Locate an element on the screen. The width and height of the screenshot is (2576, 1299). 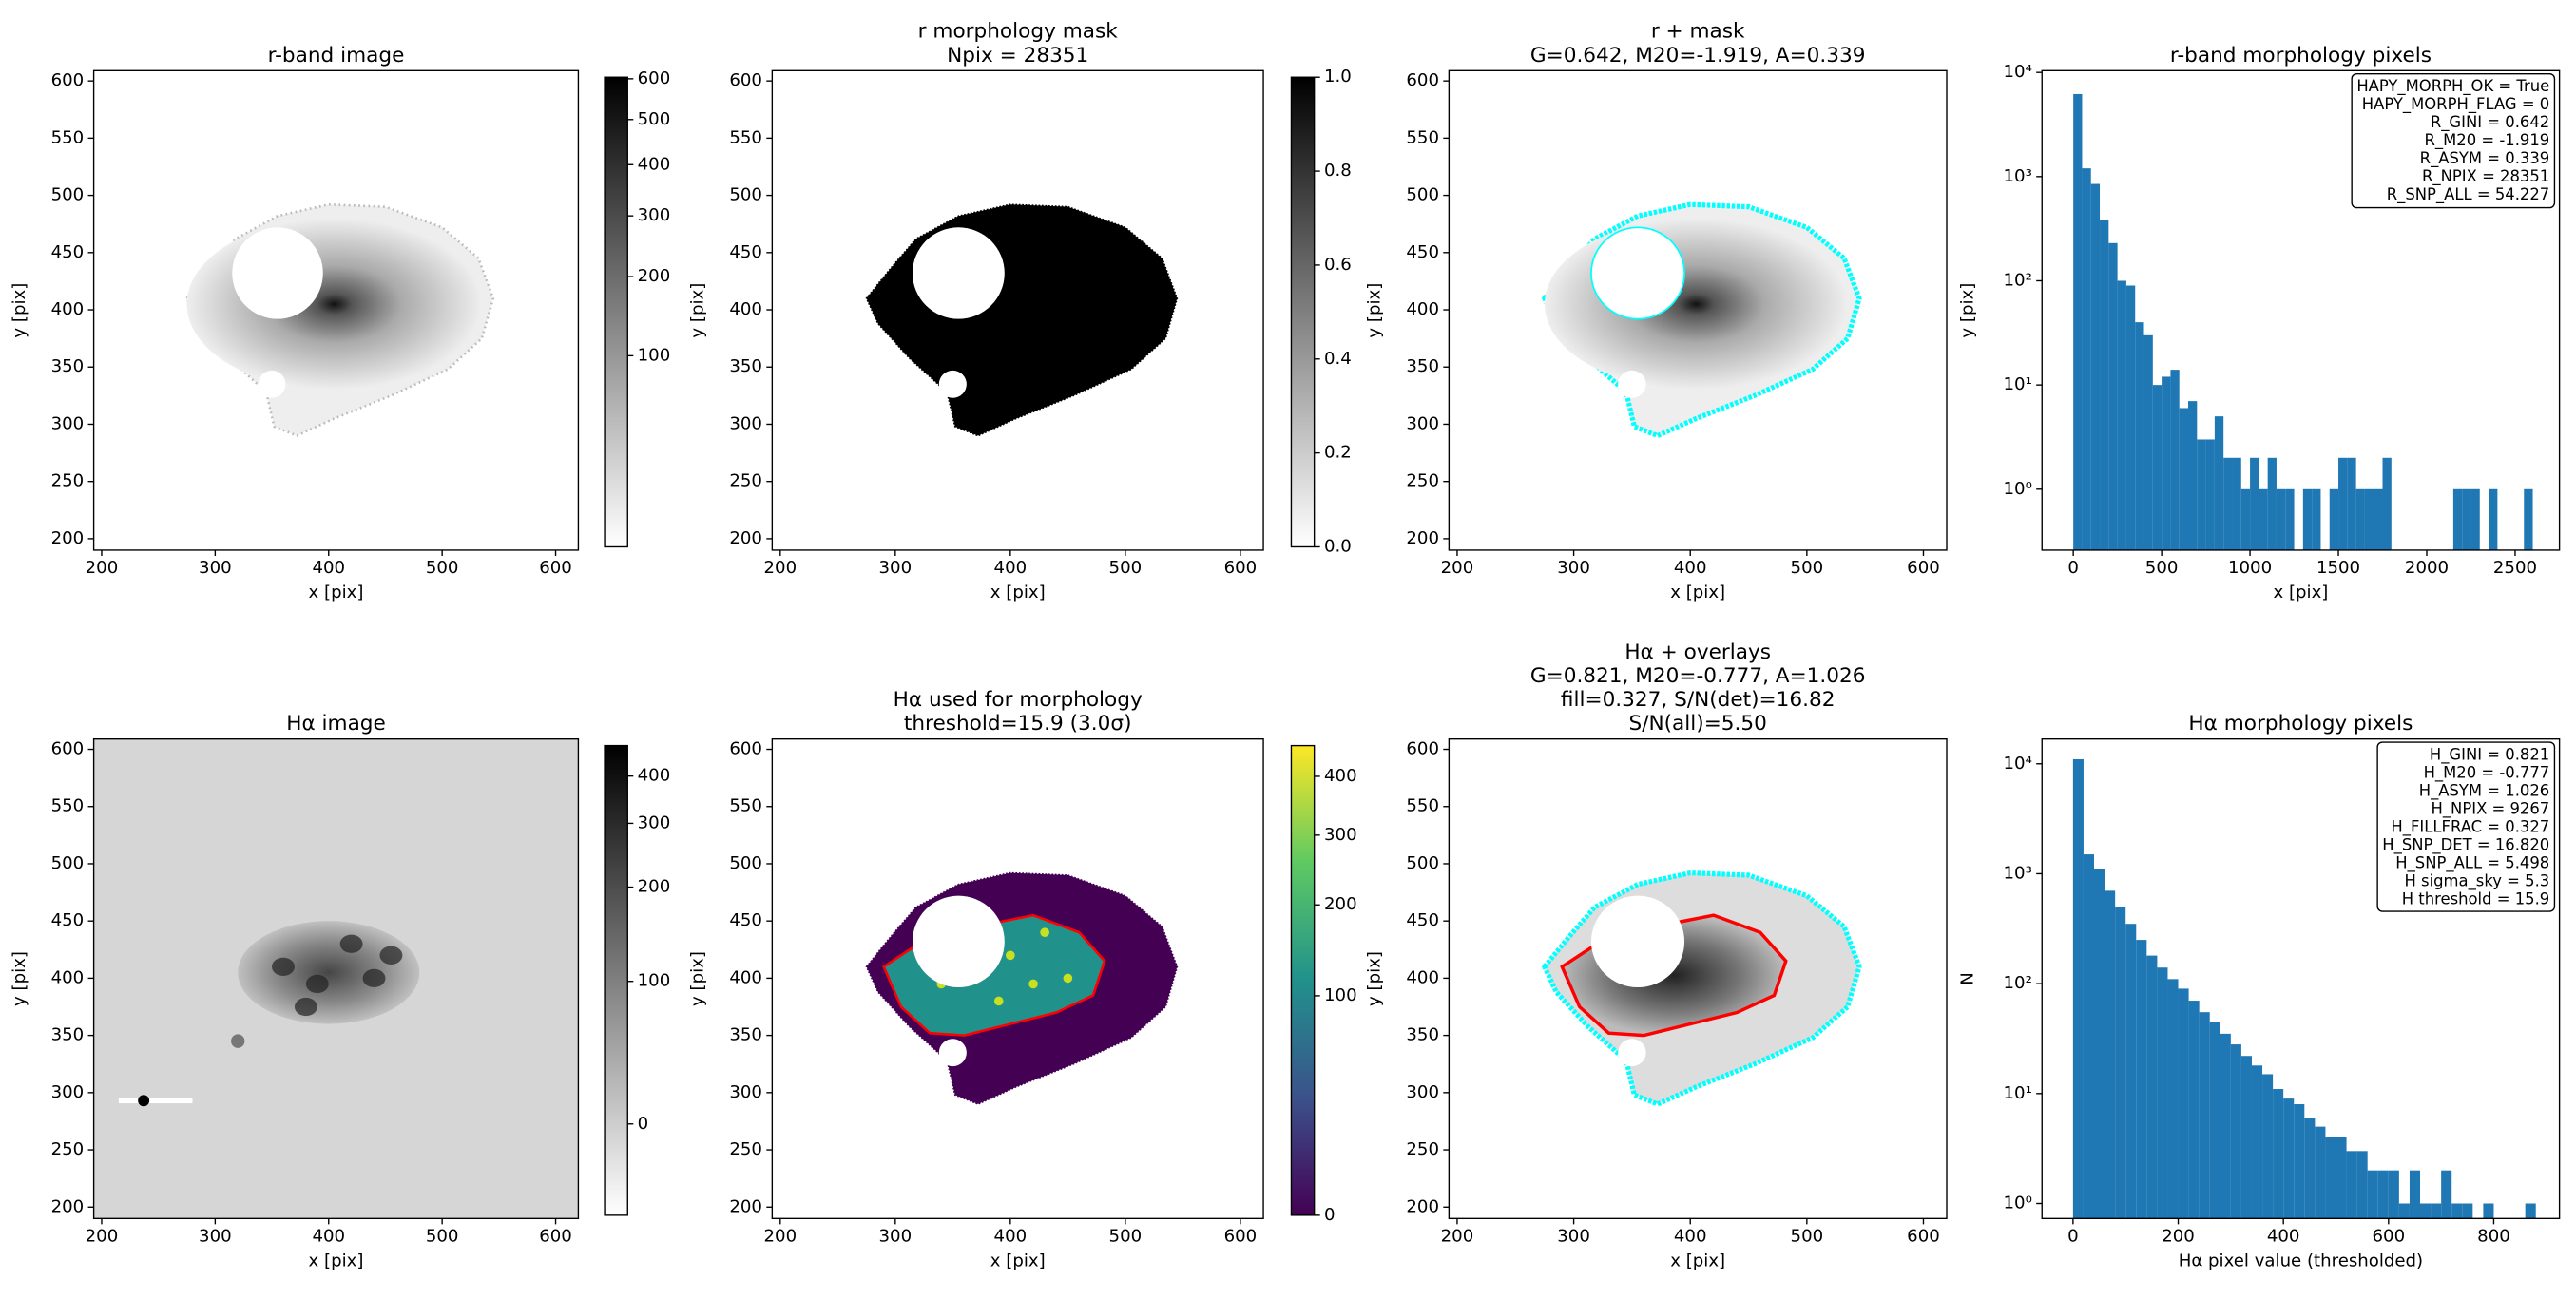
colorbar-tick-label: 0.0 is located at coordinates (1338, 546).